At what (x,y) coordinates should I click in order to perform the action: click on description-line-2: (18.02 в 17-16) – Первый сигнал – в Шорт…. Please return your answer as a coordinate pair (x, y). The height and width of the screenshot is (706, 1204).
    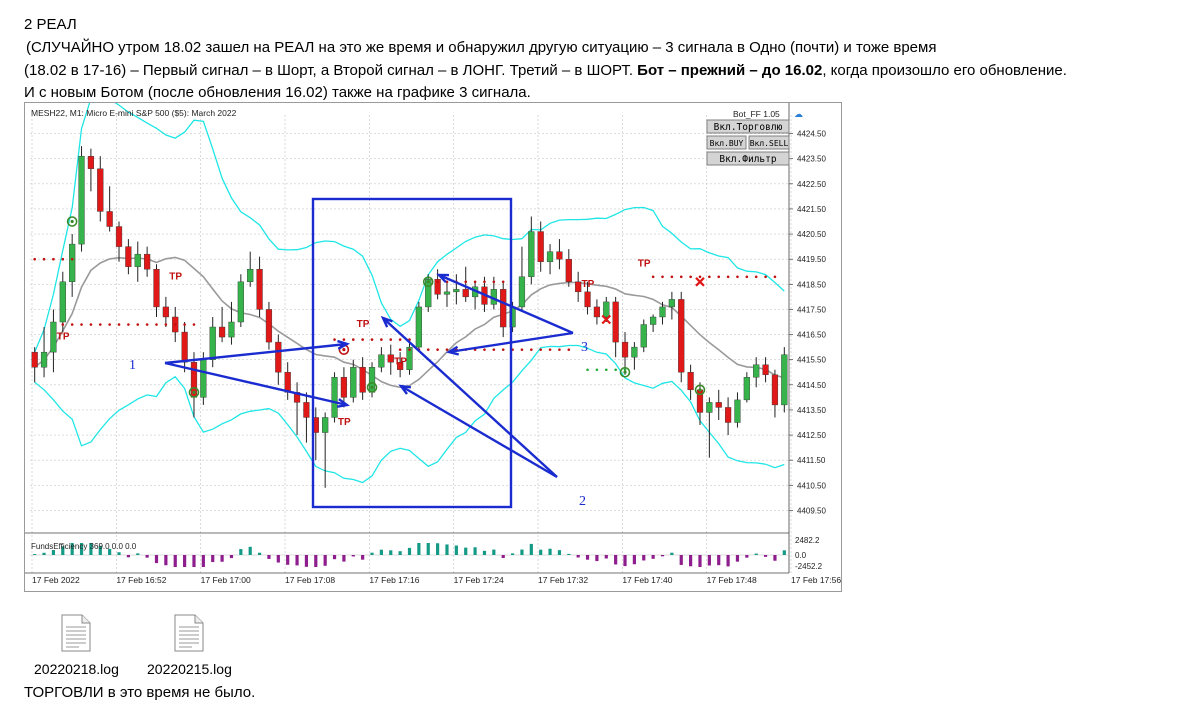
    Looking at the image, I should click on (545, 70).